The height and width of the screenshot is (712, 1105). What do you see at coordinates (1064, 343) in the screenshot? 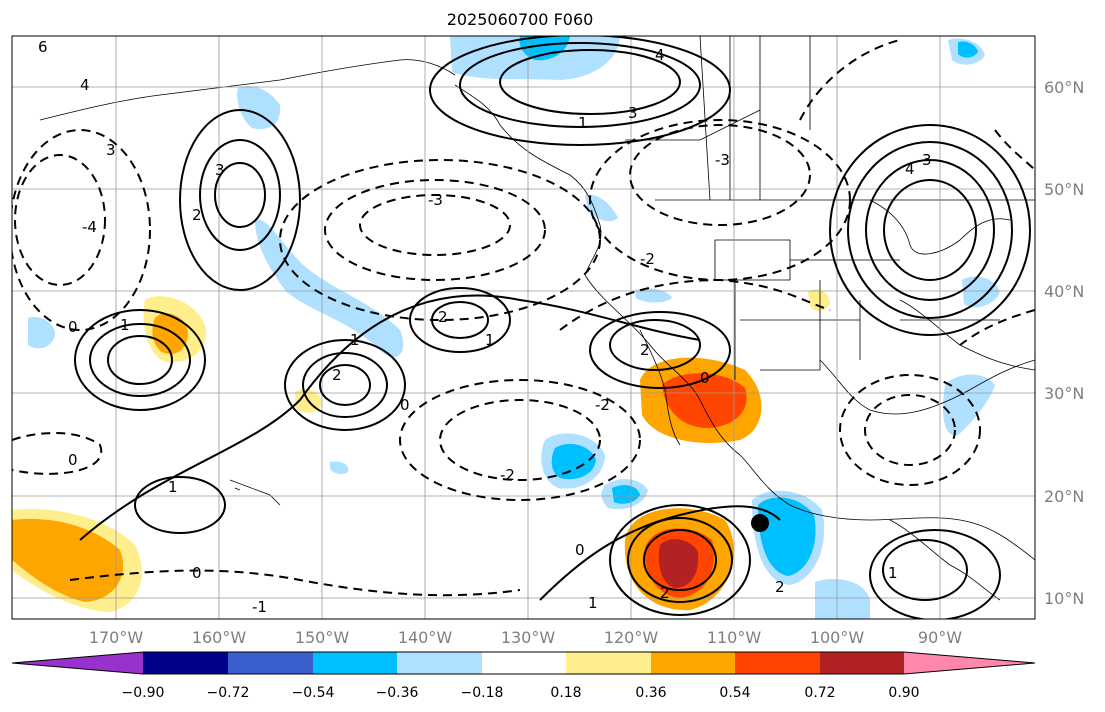
I see `latitude-axis: 60°N 50°N 40°N 30°N 20°N 10°N` at bounding box center [1064, 343].